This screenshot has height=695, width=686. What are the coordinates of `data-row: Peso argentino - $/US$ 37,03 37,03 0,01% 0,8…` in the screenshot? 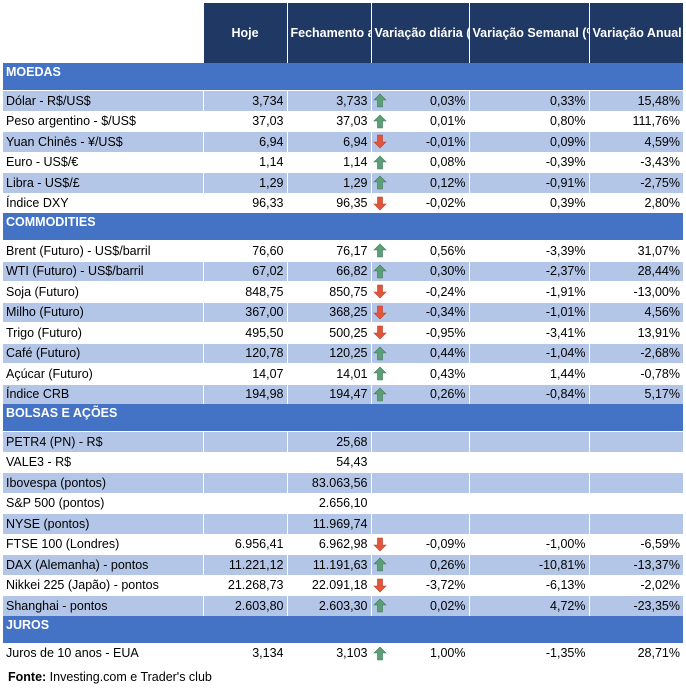 It's located at (343, 121).